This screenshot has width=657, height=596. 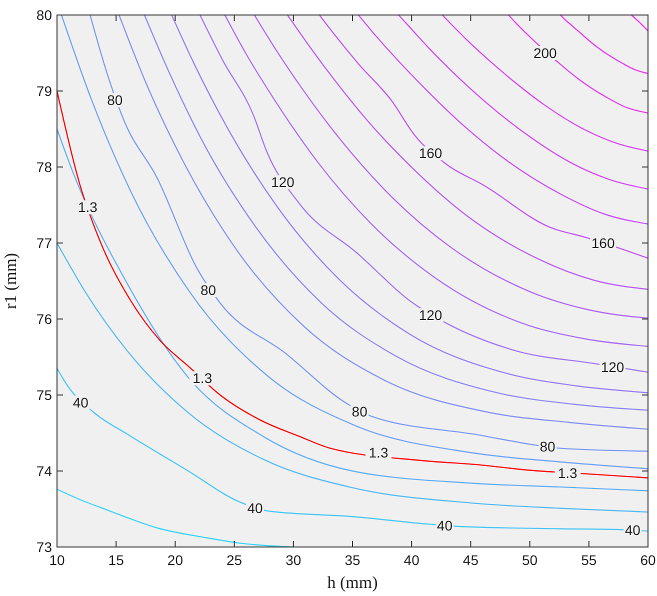 What do you see at coordinates (44, 90) in the screenshot?
I see `y-tick-label: 79` at bounding box center [44, 90].